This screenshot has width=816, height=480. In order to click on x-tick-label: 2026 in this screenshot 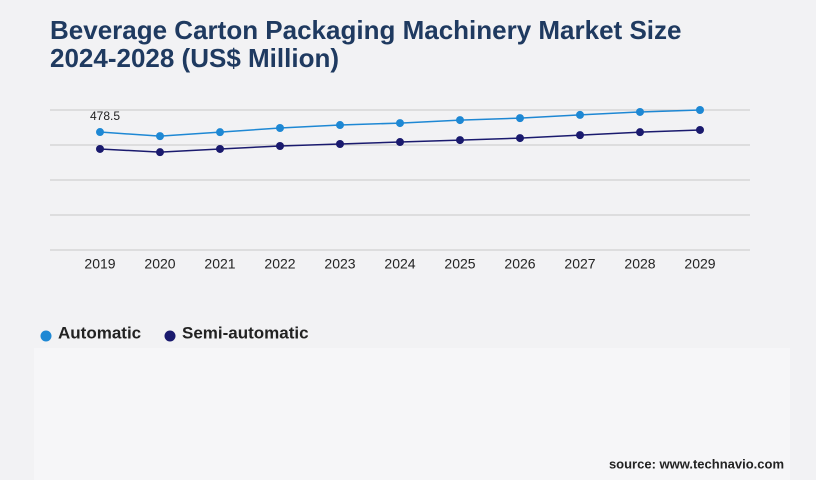, I will do `click(519, 264)`.